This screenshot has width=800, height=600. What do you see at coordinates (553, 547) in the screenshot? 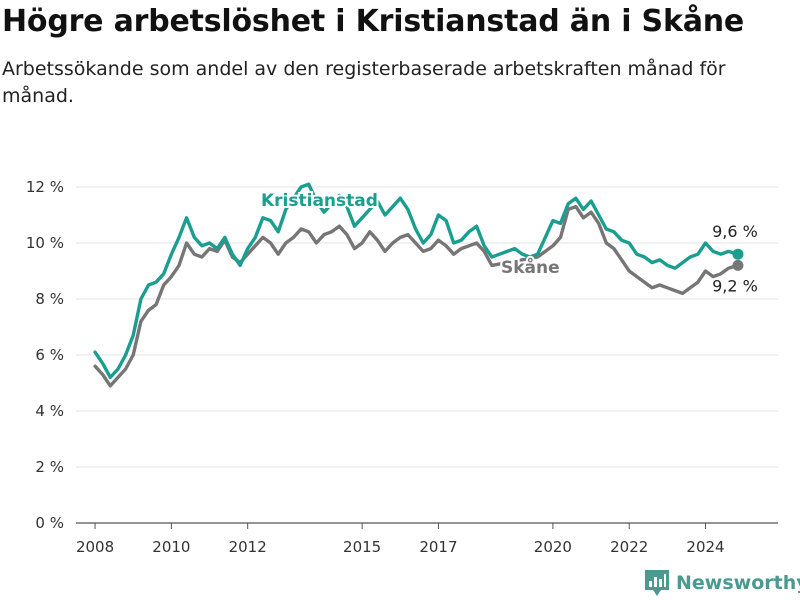
I see `x-tick-label: 2020` at bounding box center [553, 547].